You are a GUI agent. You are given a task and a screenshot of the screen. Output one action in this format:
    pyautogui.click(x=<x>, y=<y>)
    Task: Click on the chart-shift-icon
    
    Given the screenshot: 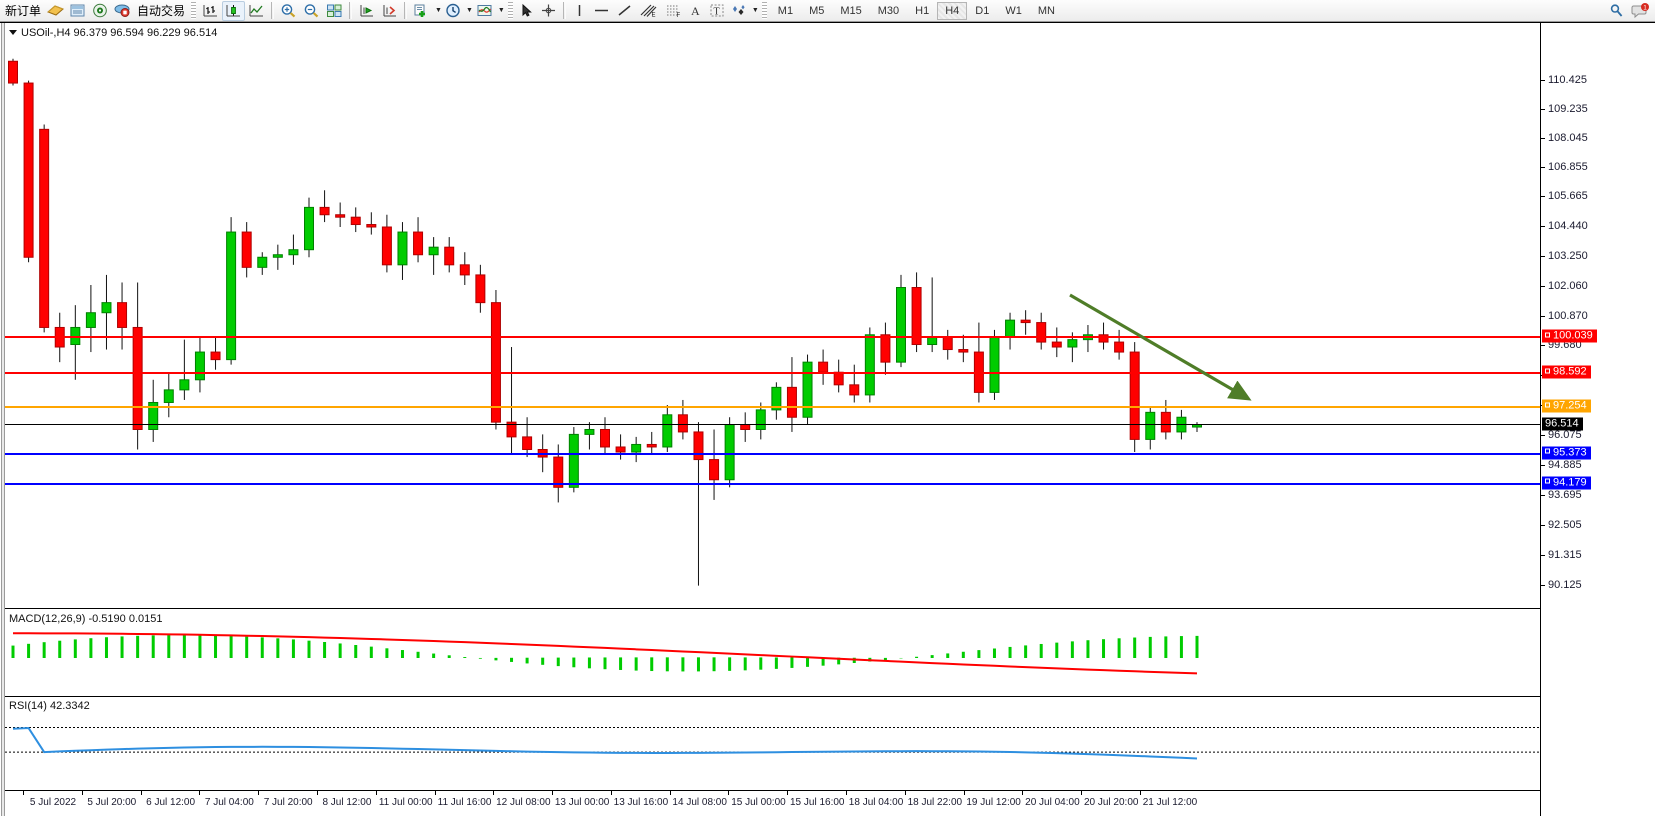 What is the action you would take?
    pyautogui.click(x=389, y=11)
    